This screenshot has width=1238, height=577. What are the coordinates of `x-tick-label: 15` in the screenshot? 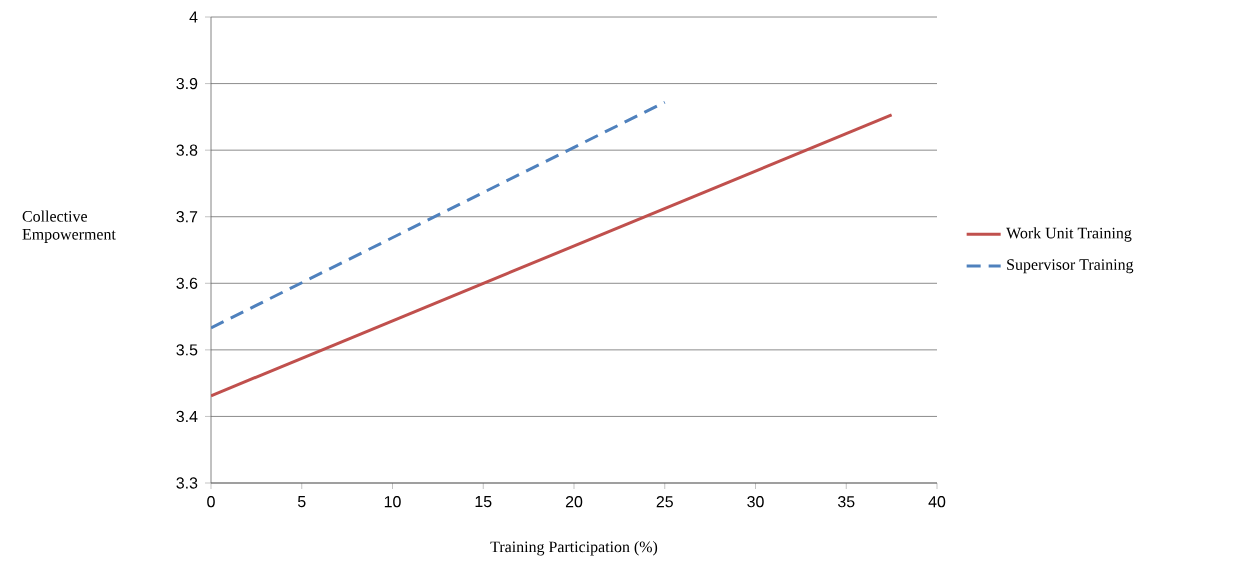 It's located at (483, 502).